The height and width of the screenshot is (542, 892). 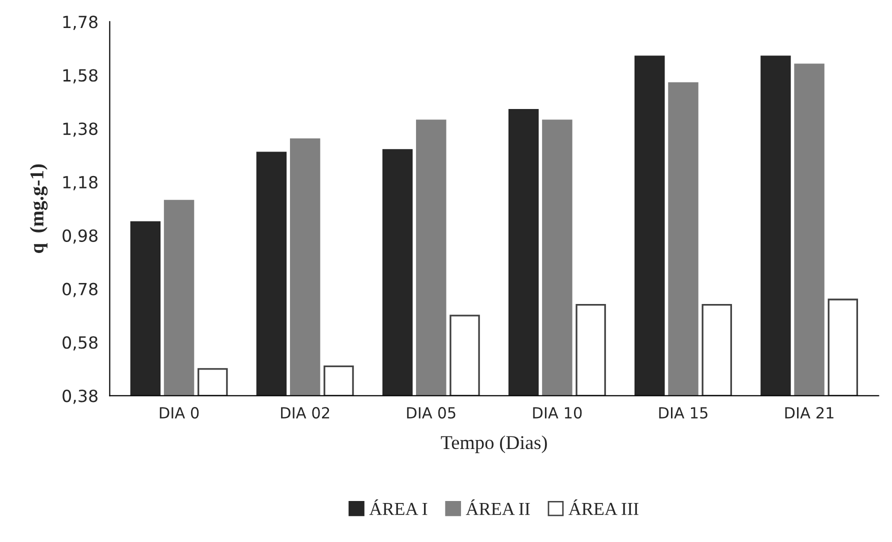 What do you see at coordinates (80, 183) in the screenshot?
I see `y-tick-label: 1,18` at bounding box center [80, 183].